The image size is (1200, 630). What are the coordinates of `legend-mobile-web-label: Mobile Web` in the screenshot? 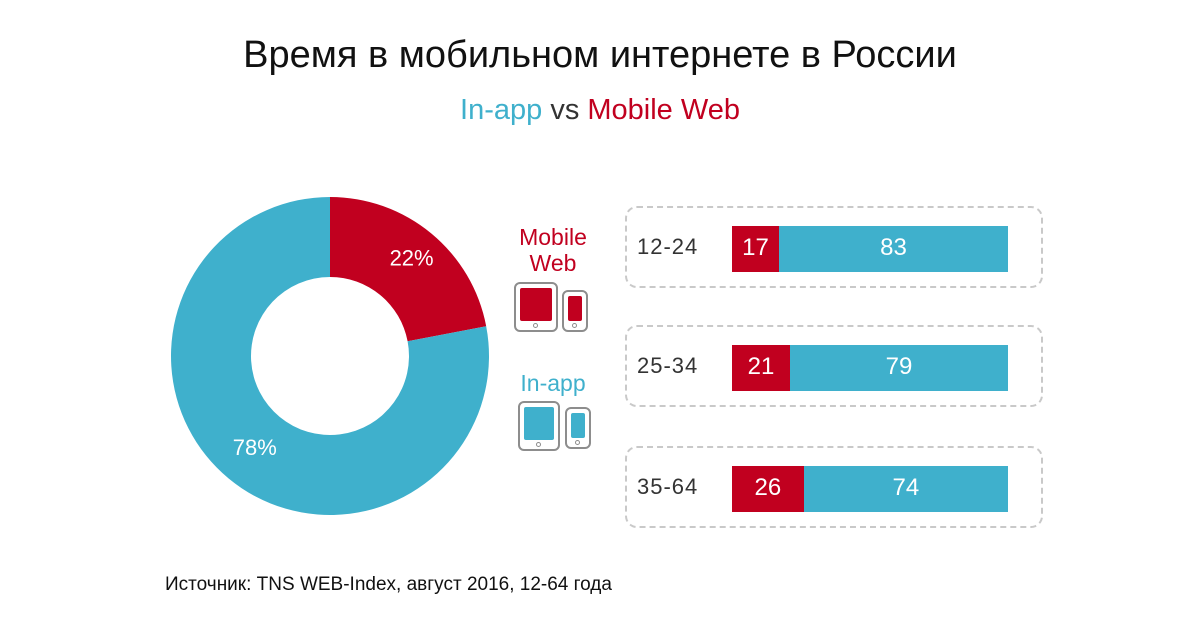 It's located at (553, 250).